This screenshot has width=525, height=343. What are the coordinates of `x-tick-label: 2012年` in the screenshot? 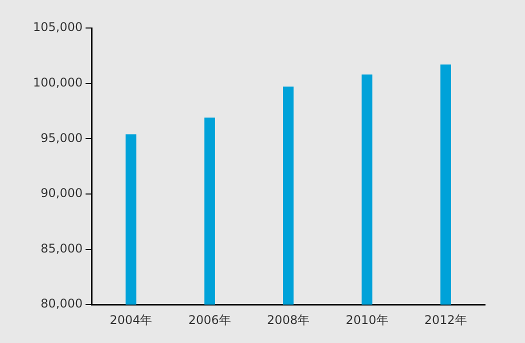 It's located at (445, 319).